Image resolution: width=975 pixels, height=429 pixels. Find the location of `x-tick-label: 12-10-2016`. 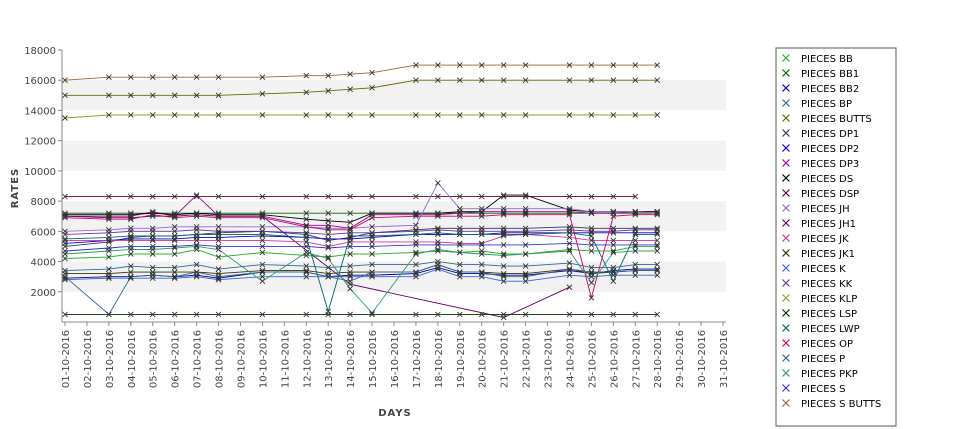

x-tick-label: 12-10-2016 is located at coordinates (307, 359).